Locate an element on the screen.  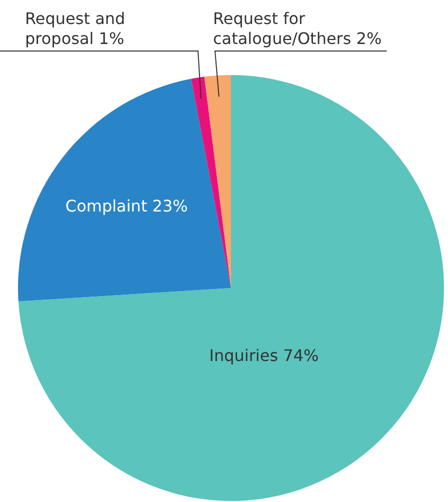
slice-label: Inquiries 74% is located at coordinates (264, 355).